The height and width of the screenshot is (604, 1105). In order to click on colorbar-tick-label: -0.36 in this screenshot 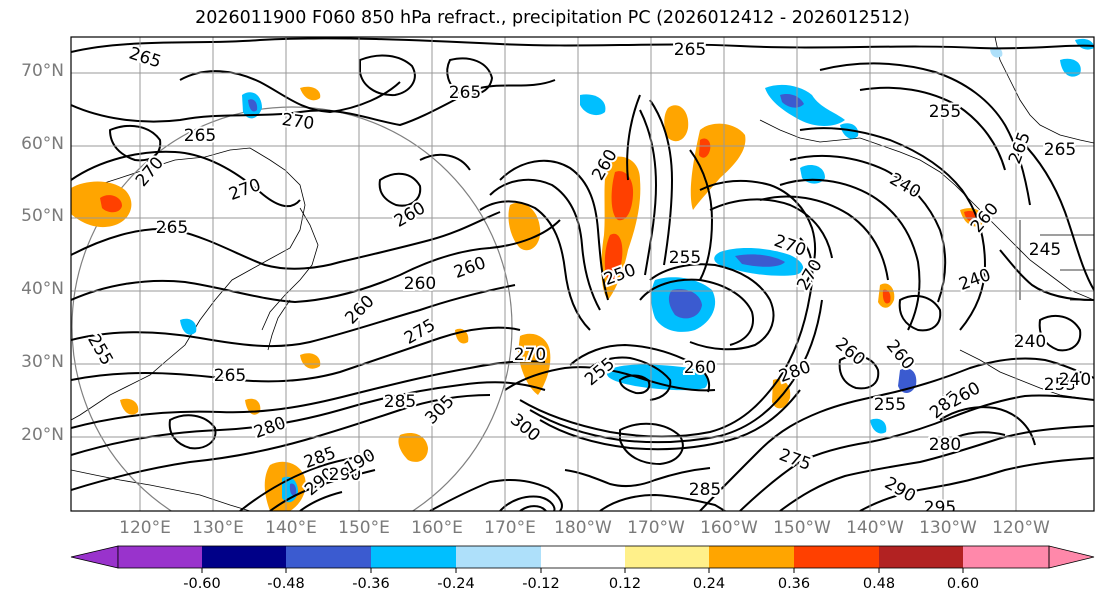, I will do `click(371, 584)`.